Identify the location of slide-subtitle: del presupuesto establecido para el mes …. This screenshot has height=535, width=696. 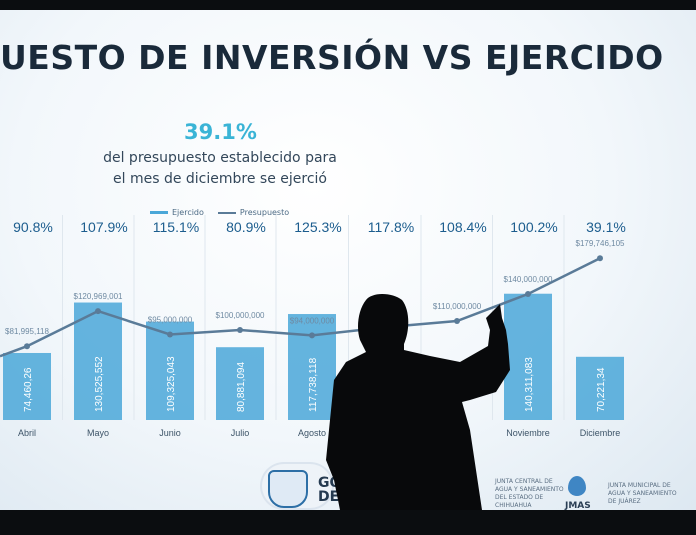
(220, 169).